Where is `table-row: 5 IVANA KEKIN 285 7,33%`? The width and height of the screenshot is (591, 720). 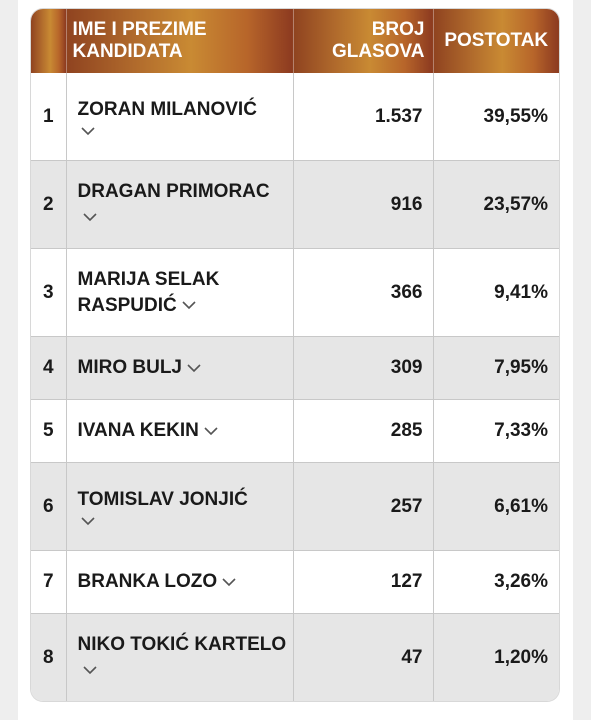
table-row: 5 IVANA KEKIN 285 7,33% is located at coordinates (295, 431).